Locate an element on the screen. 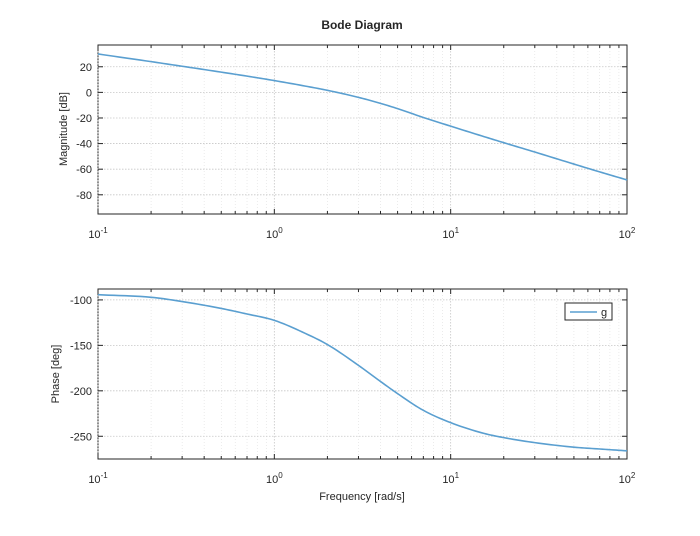 Image resolution: width=700 pixels, height=536 pixels. y-tick-label: -60 is located at coordinates (84, 170).